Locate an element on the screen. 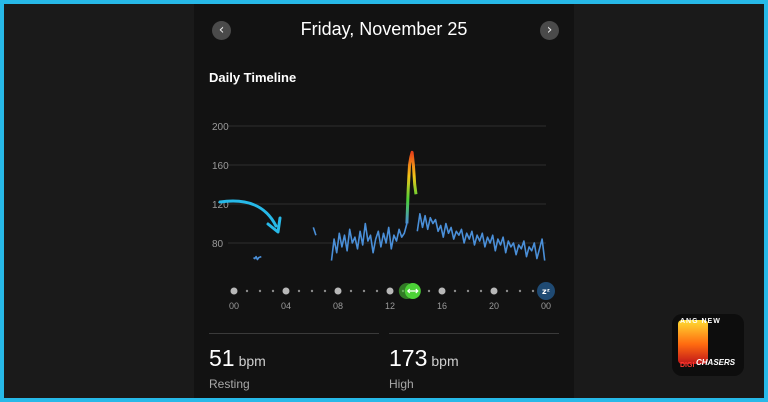  logo-text: CHASERS is located at coordinates (716, 362).